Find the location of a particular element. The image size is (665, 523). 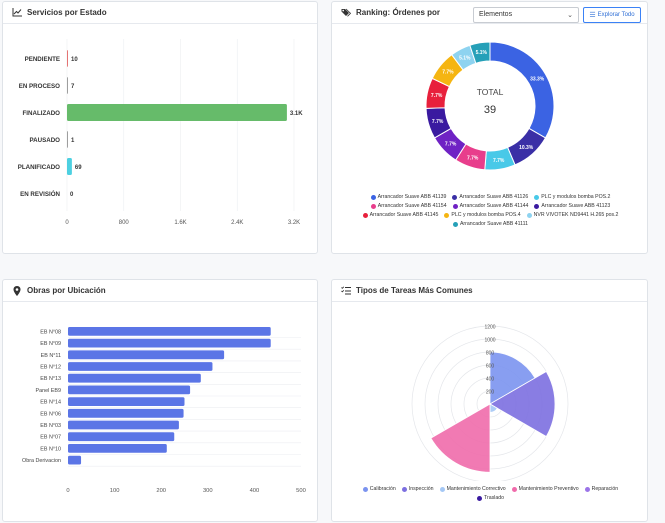

bar-planificado is located at coordinates (69, 166).